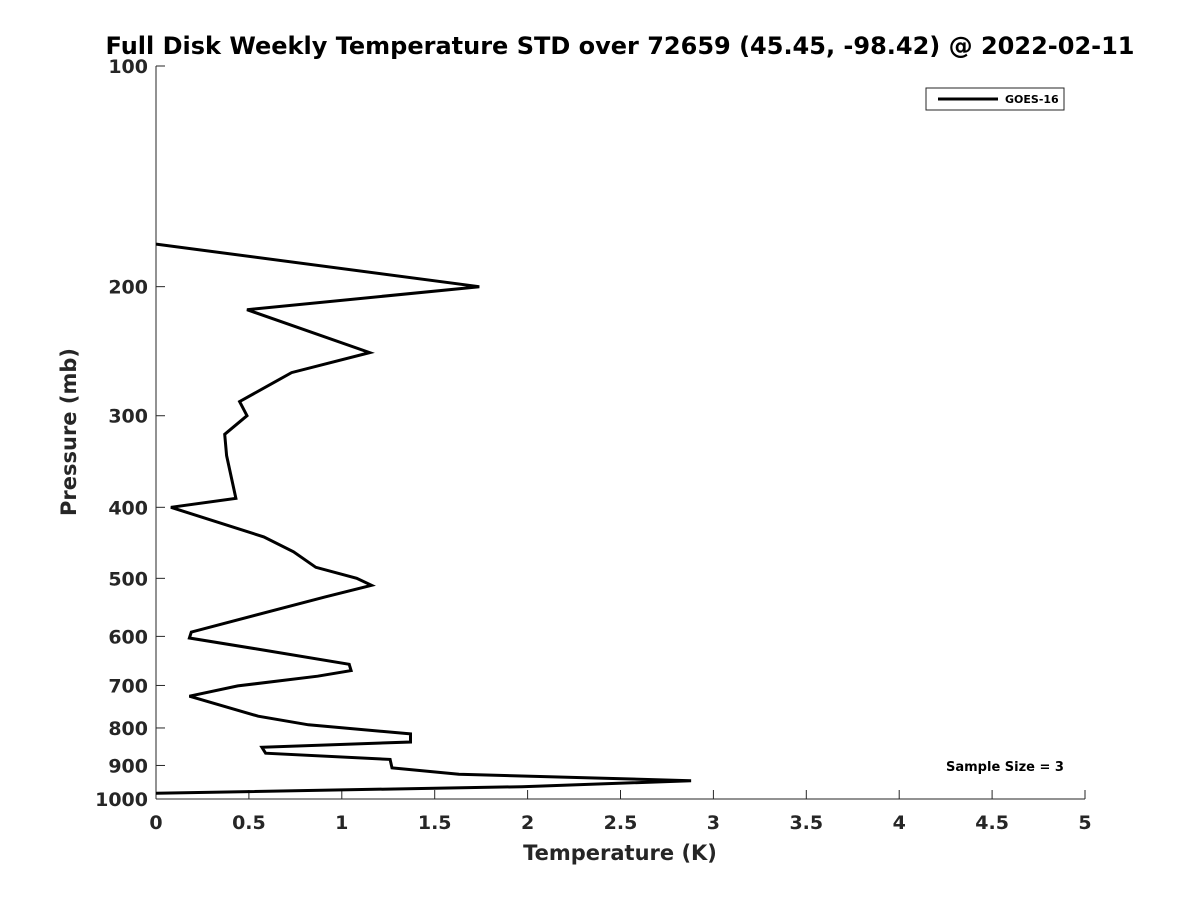 The width and height of the screenshot is (1200, 900). Describe the element at coordinates (128, 729) in the screenshot. I see `y-tick-label: 800` at that location.